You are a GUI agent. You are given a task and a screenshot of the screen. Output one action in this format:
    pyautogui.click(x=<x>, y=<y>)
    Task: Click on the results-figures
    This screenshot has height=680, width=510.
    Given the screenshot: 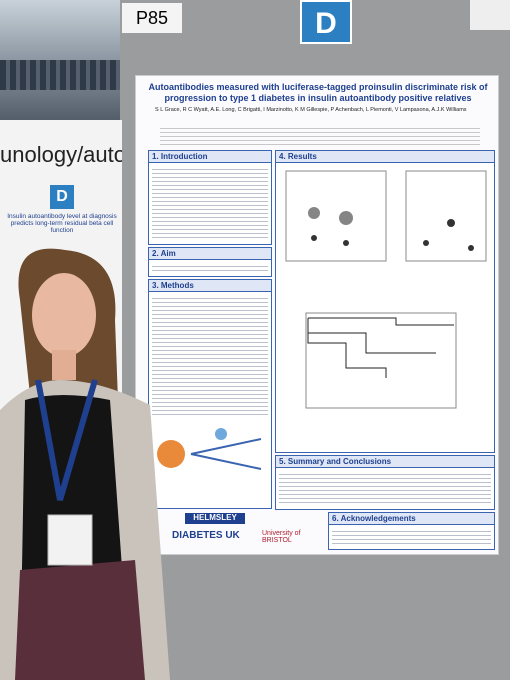 What is the action you would take?
    pyautogui.click(x=386, y=289)
    